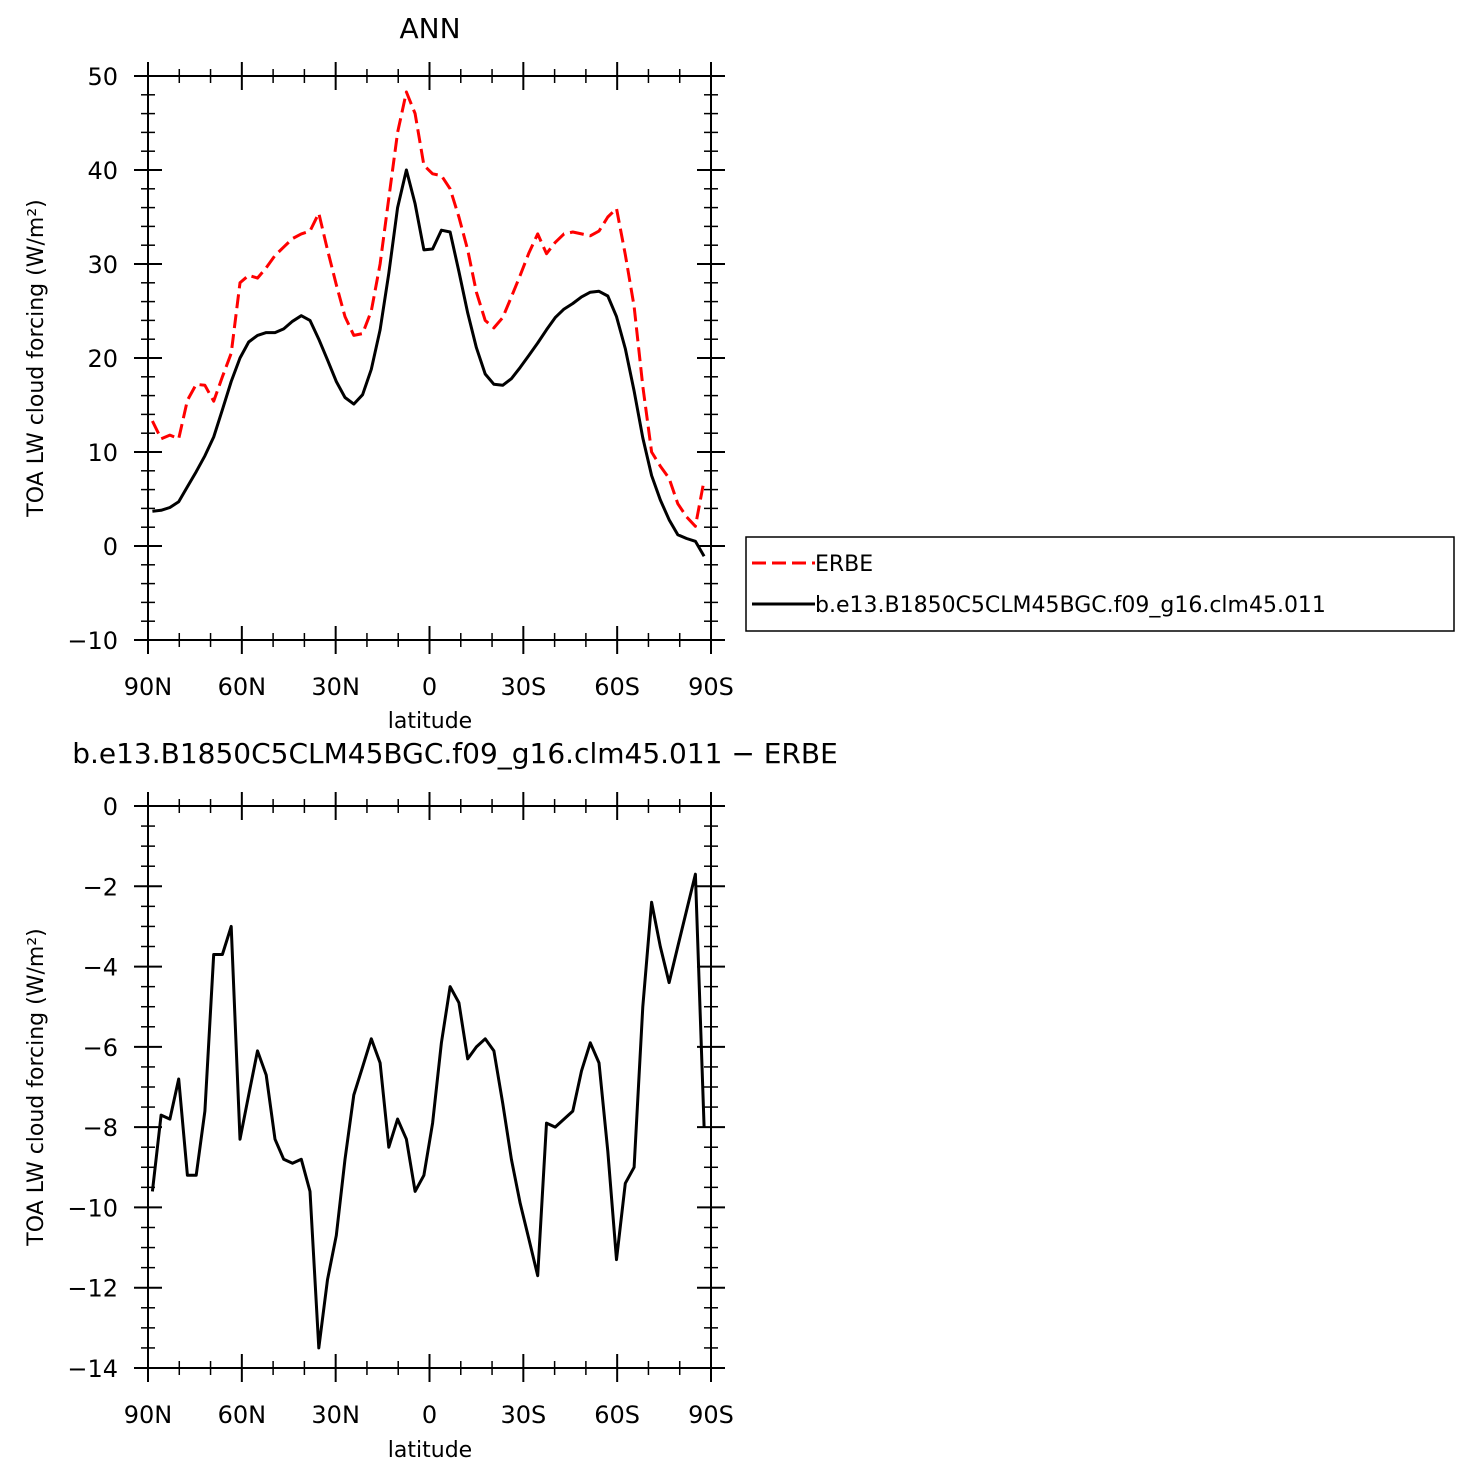 This screenshot has height=1474, width=1474. I want to click on bottom-y-tick-label: −6, so click(100, 1048).